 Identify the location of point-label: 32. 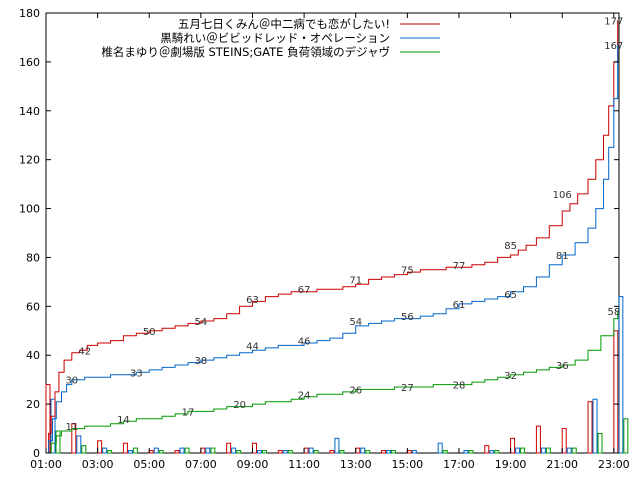
(510, 376).